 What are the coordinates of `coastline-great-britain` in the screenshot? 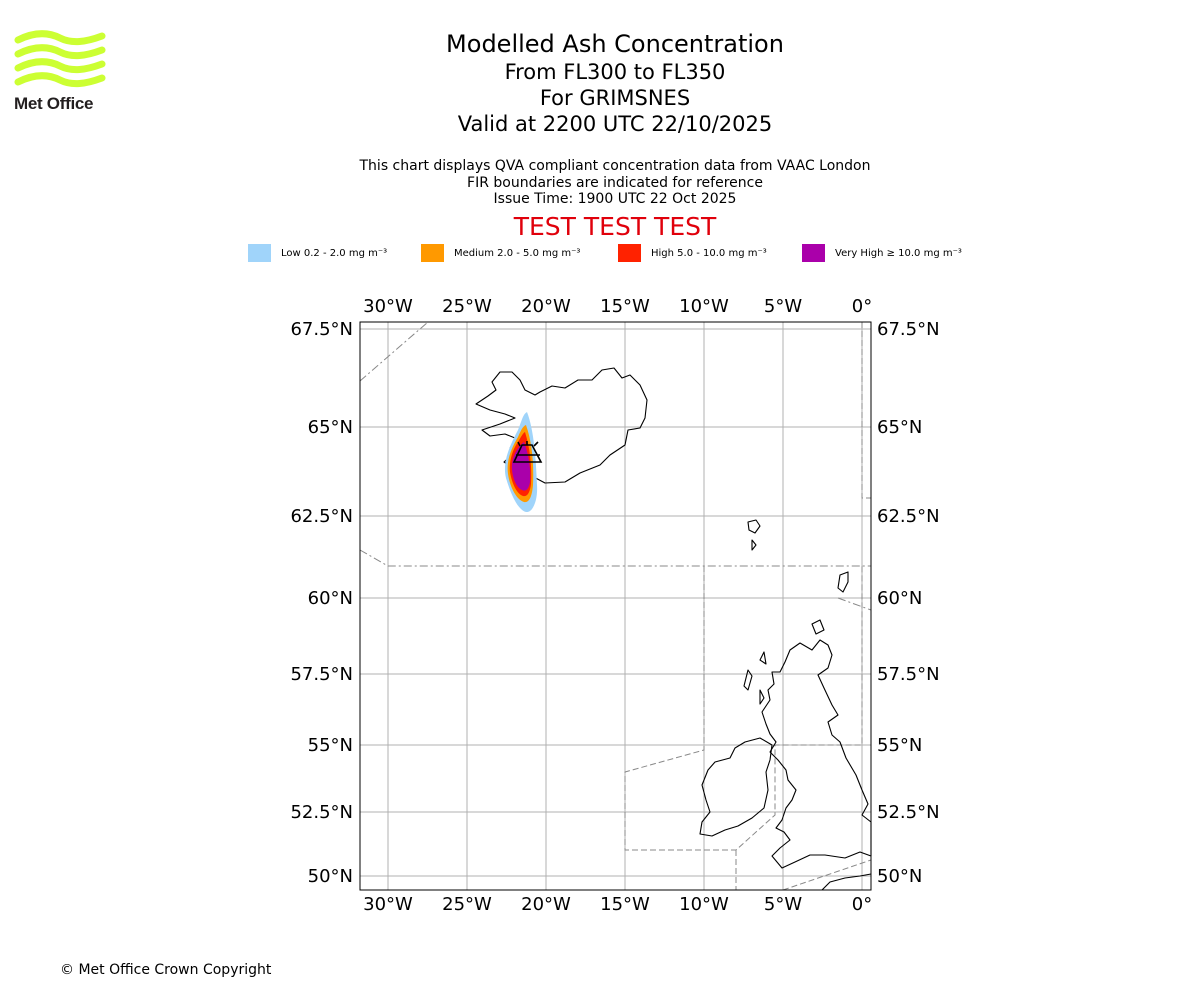 It's located at (816, 754).